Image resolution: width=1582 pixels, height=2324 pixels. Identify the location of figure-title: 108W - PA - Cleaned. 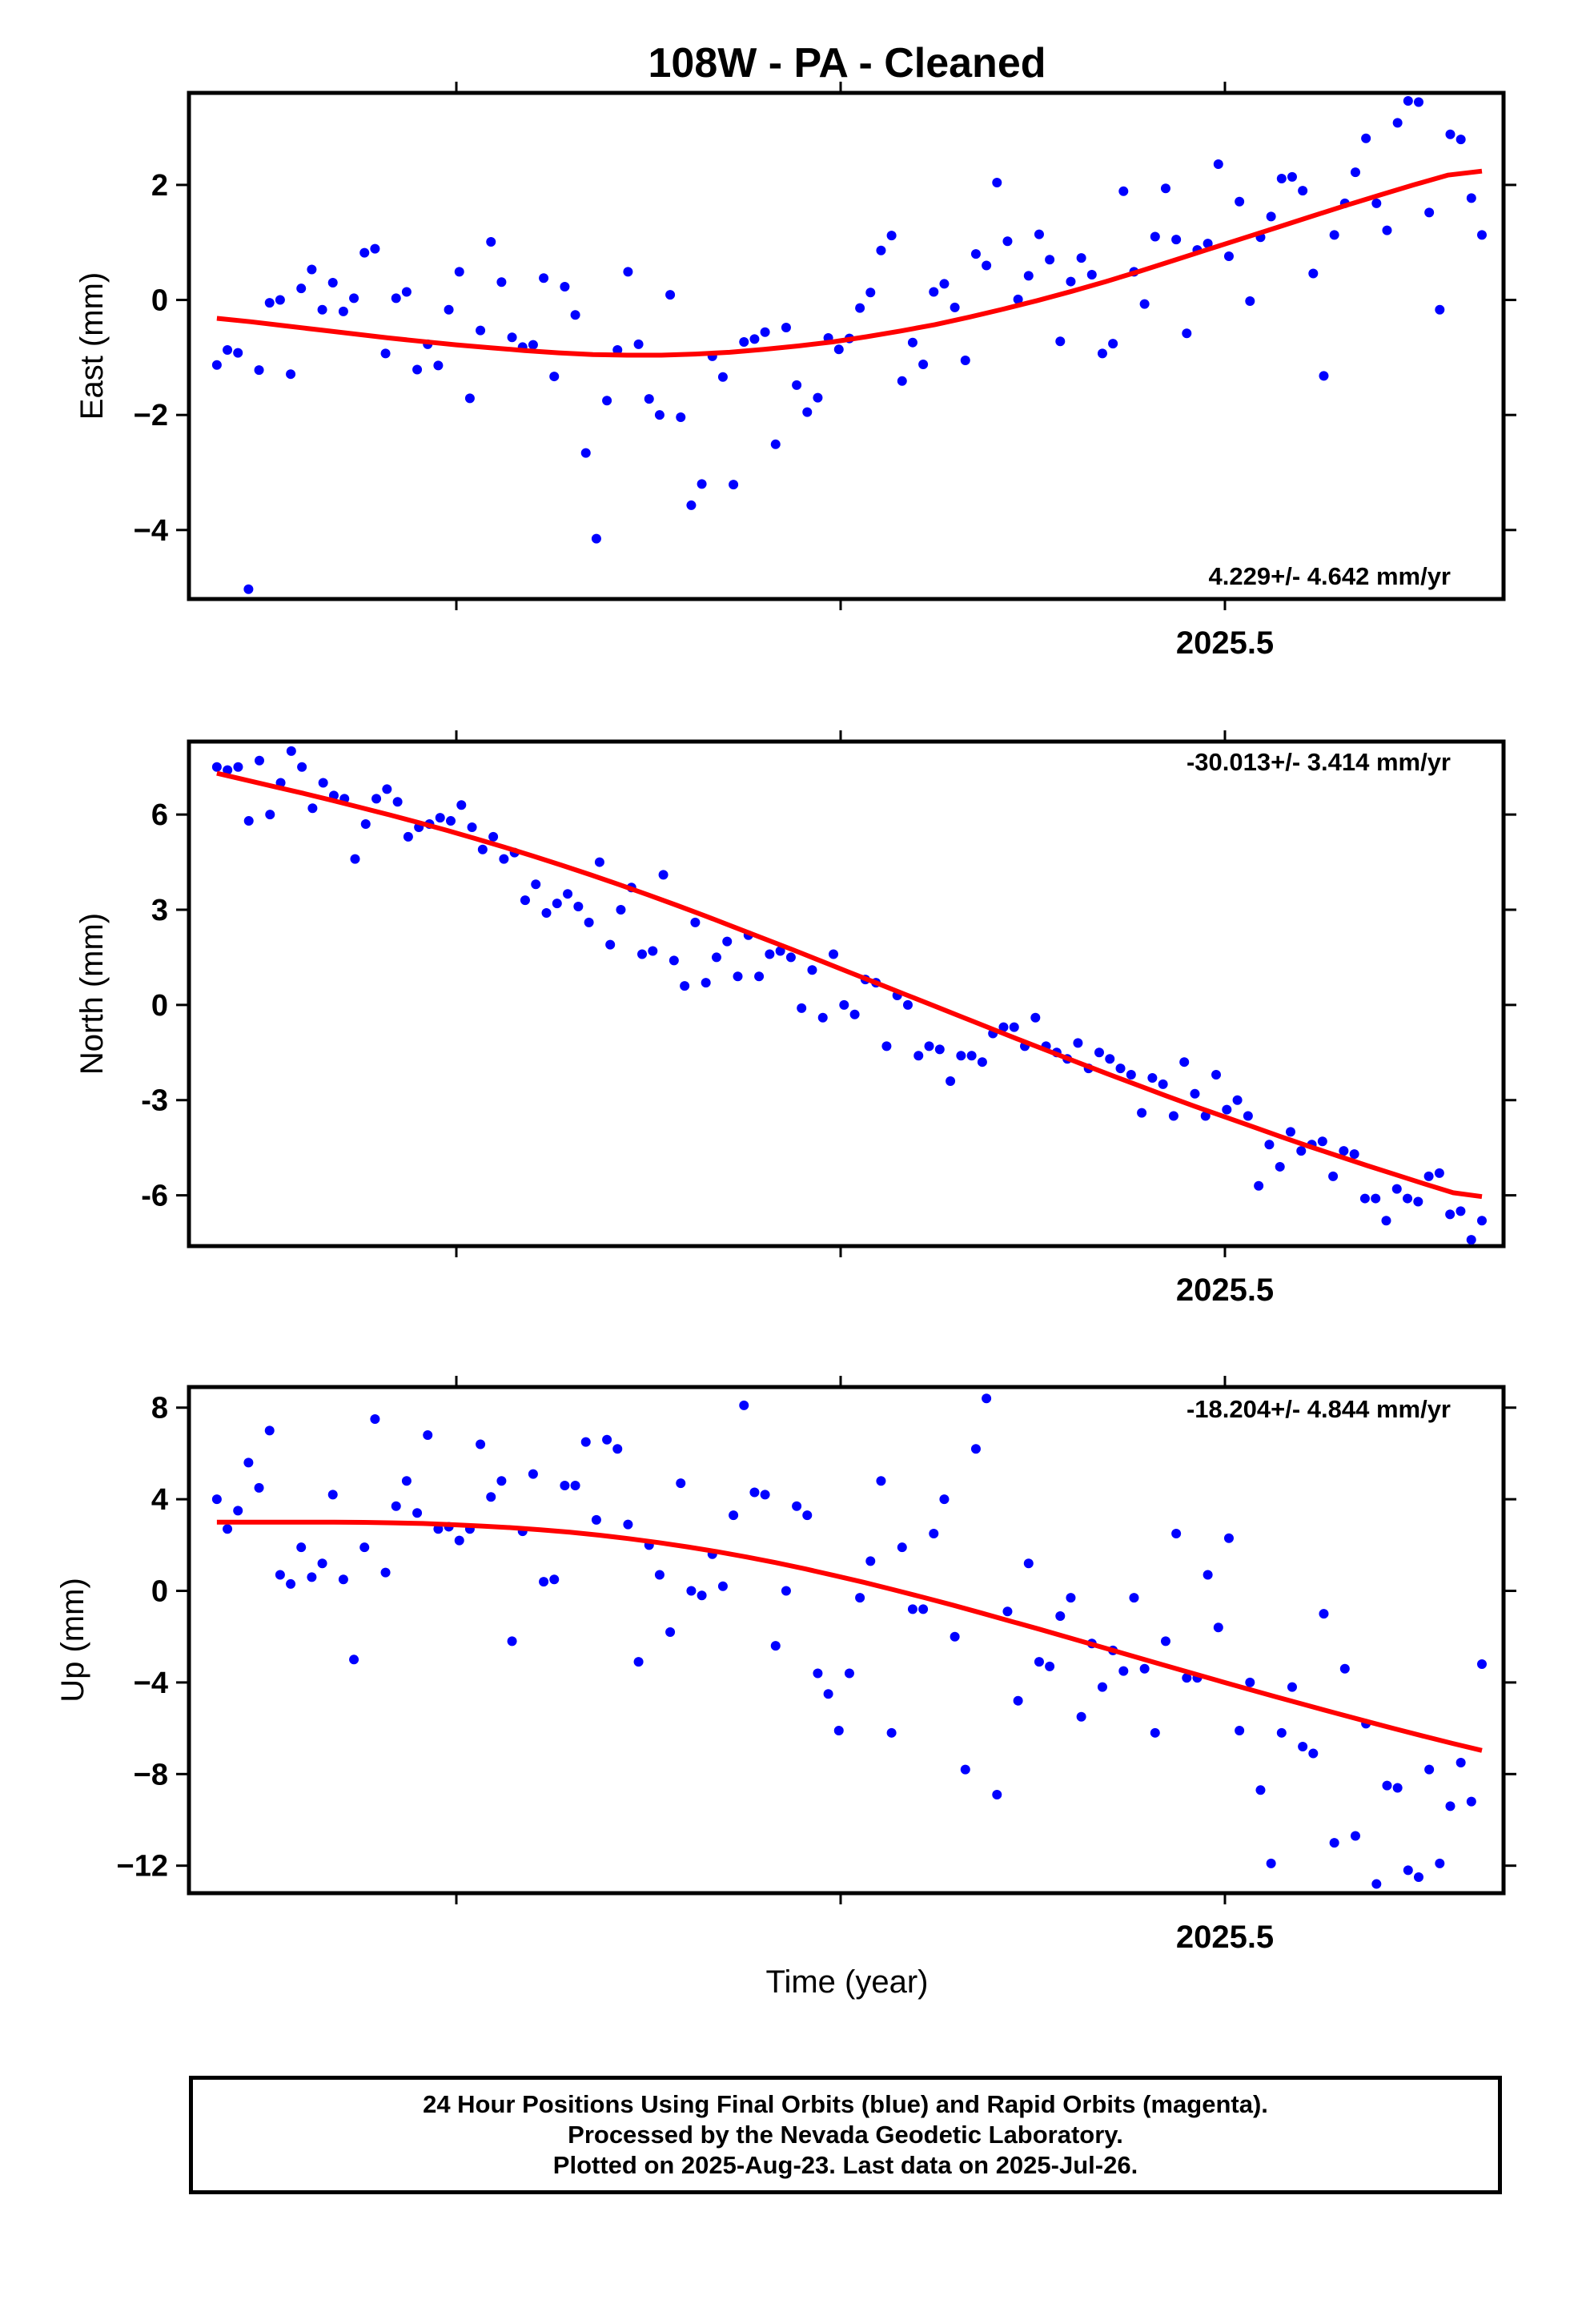
(847, 63).